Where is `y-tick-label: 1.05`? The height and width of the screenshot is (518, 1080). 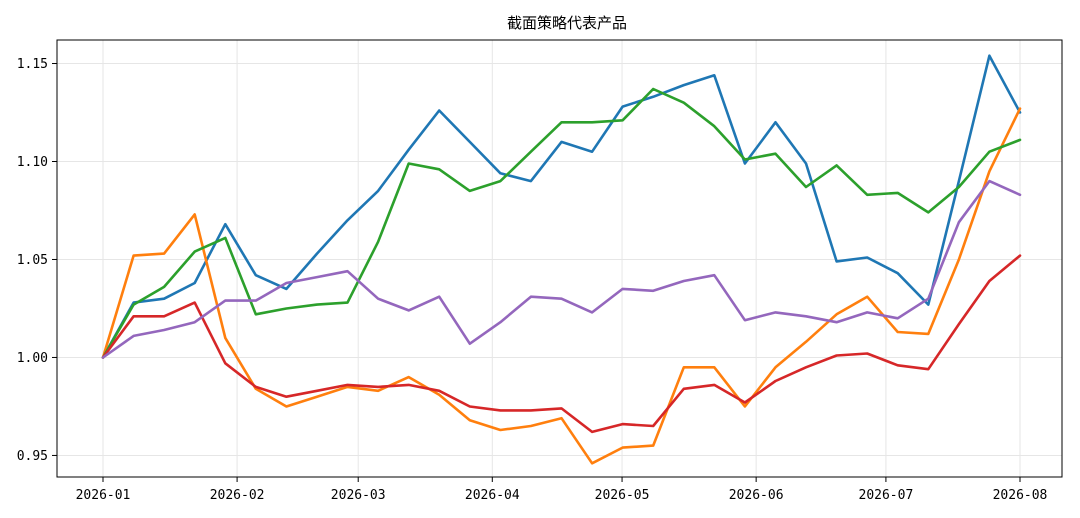 y-tick-label: 1.05 is located at coordinates (32, 260).